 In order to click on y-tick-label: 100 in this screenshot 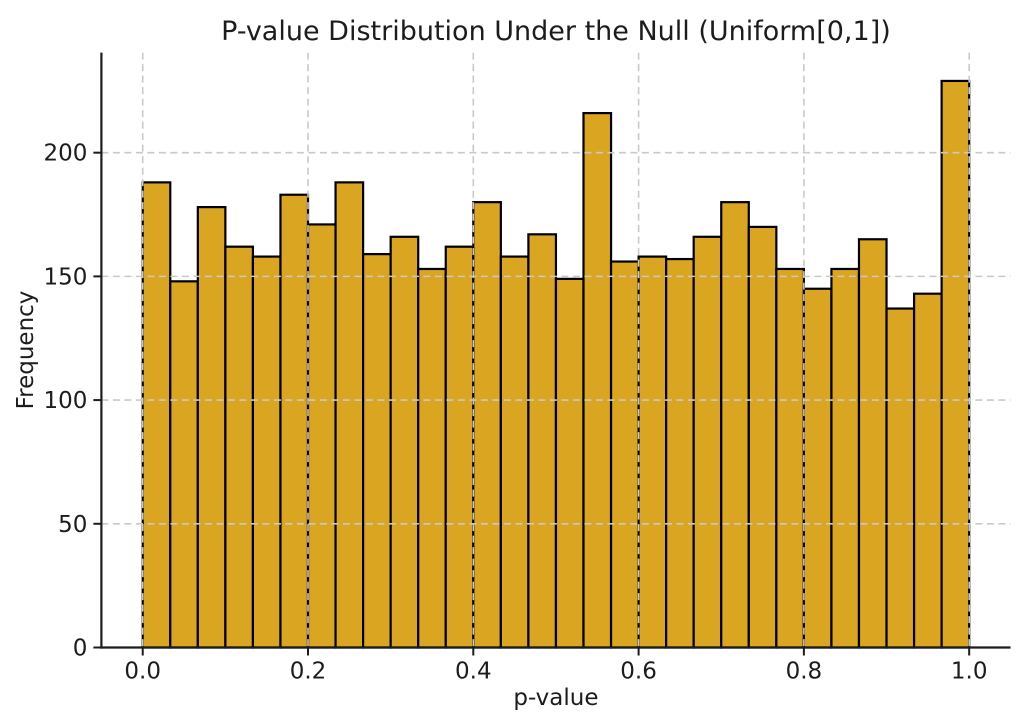, I will do `click(65, 401)`.